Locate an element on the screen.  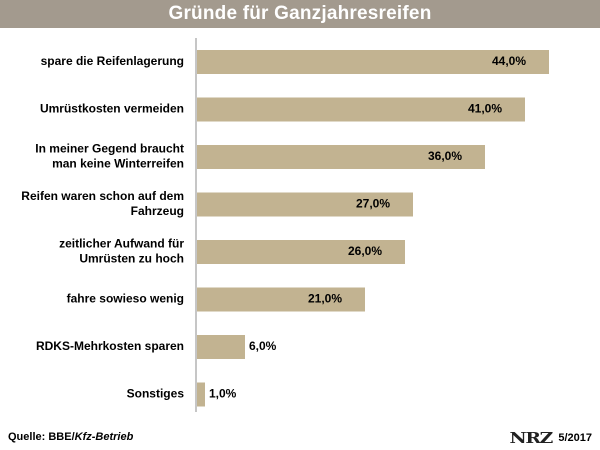
category-label-line: spare die Reifenlagerung is located at coordinates (112, 61).